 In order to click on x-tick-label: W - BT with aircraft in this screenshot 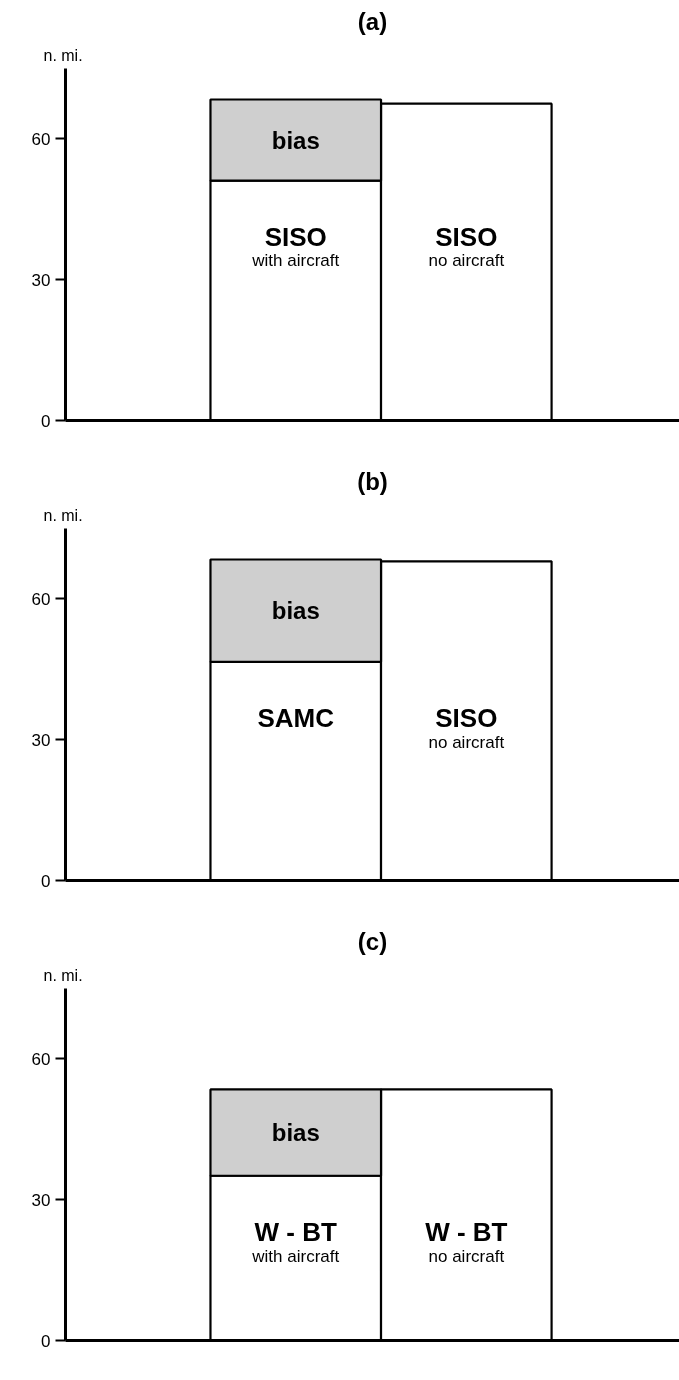, I will do `click(295, 1241)`.